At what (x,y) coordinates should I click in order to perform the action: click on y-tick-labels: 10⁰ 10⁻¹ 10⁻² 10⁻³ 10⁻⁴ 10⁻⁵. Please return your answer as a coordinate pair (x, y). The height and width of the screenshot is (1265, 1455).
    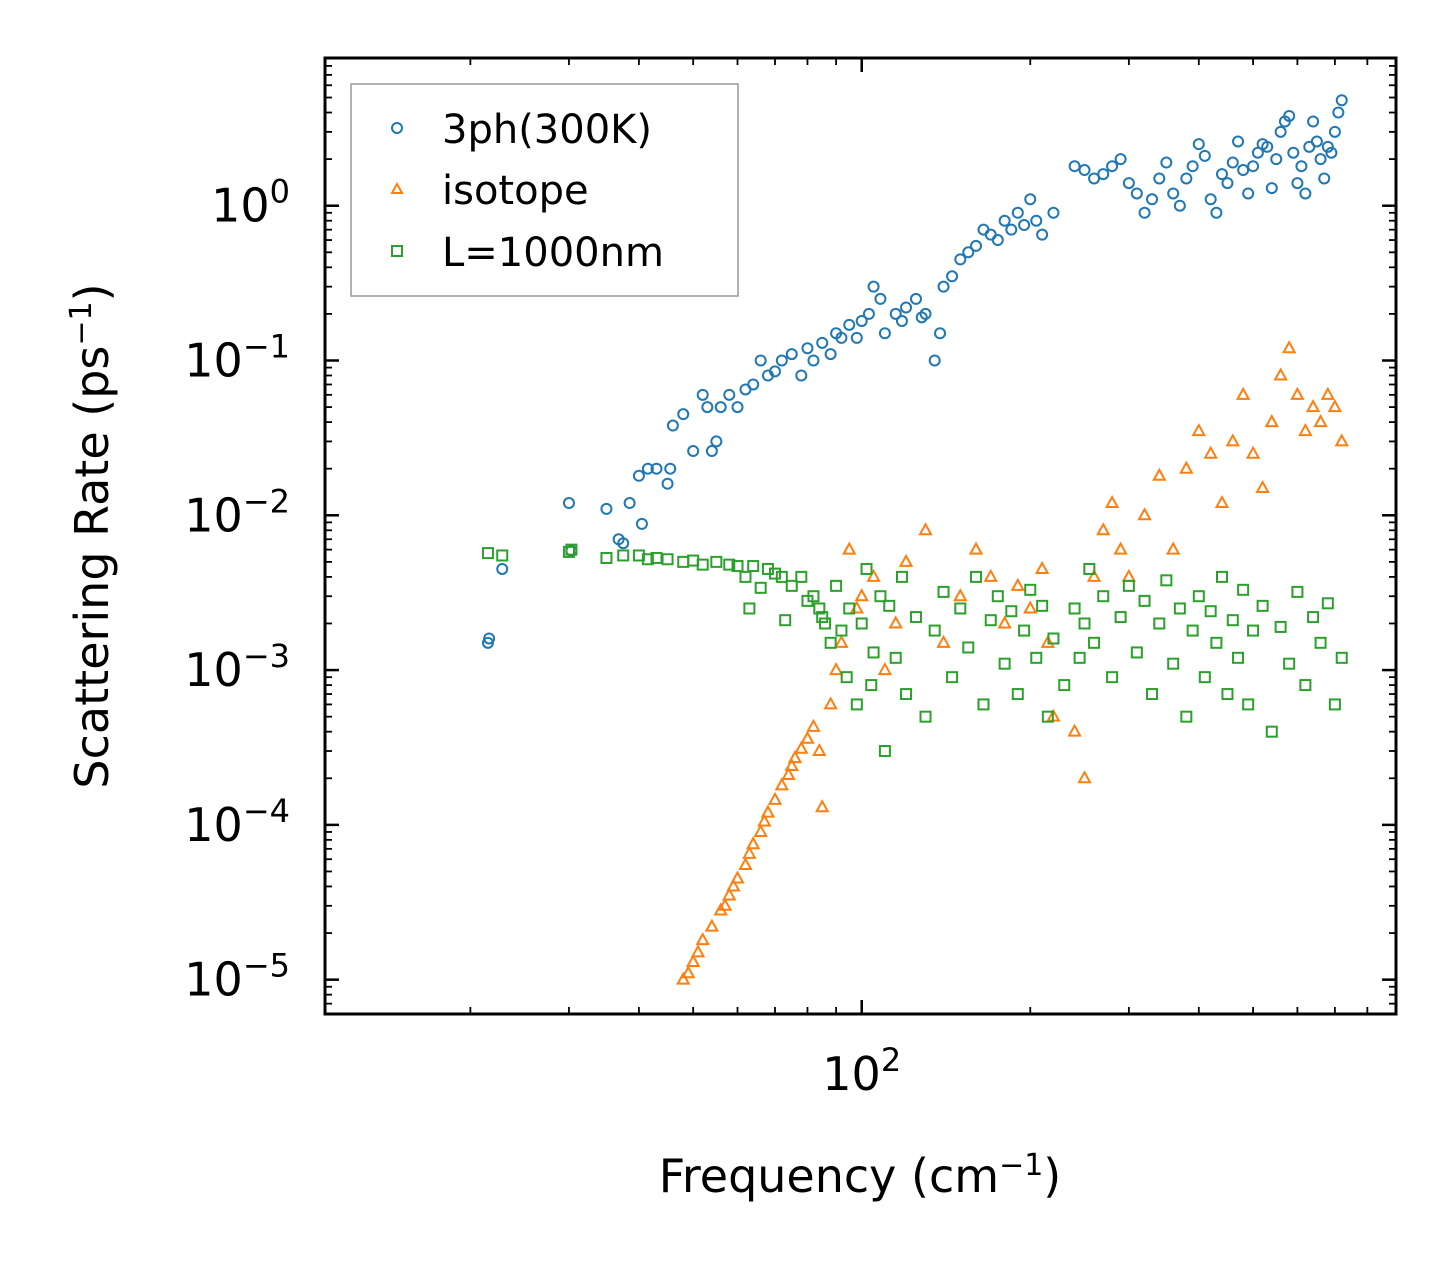
    Looking at the image, I should click on (237, 590).